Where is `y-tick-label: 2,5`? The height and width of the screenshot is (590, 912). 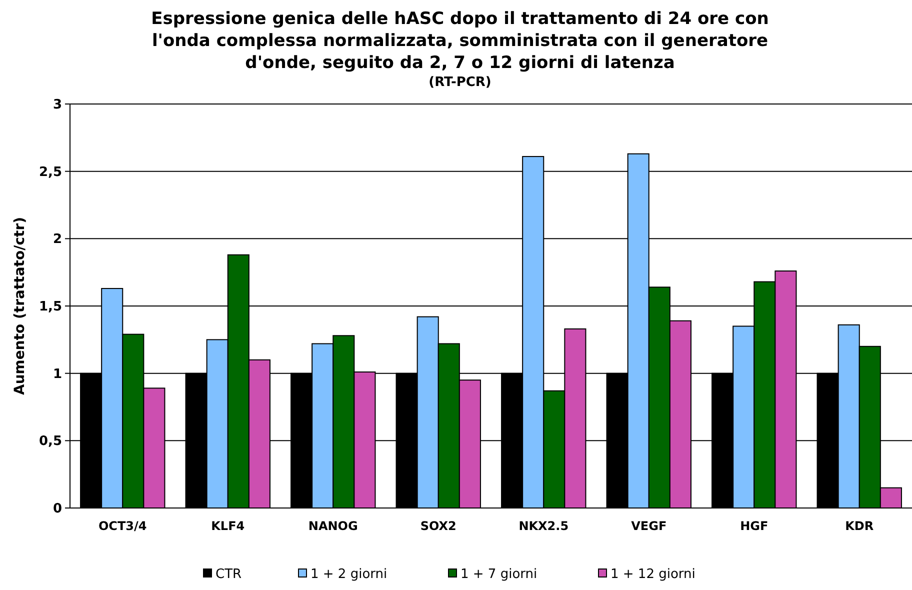
y-tick-label: 2,5 is located at coordinates (50, 172).